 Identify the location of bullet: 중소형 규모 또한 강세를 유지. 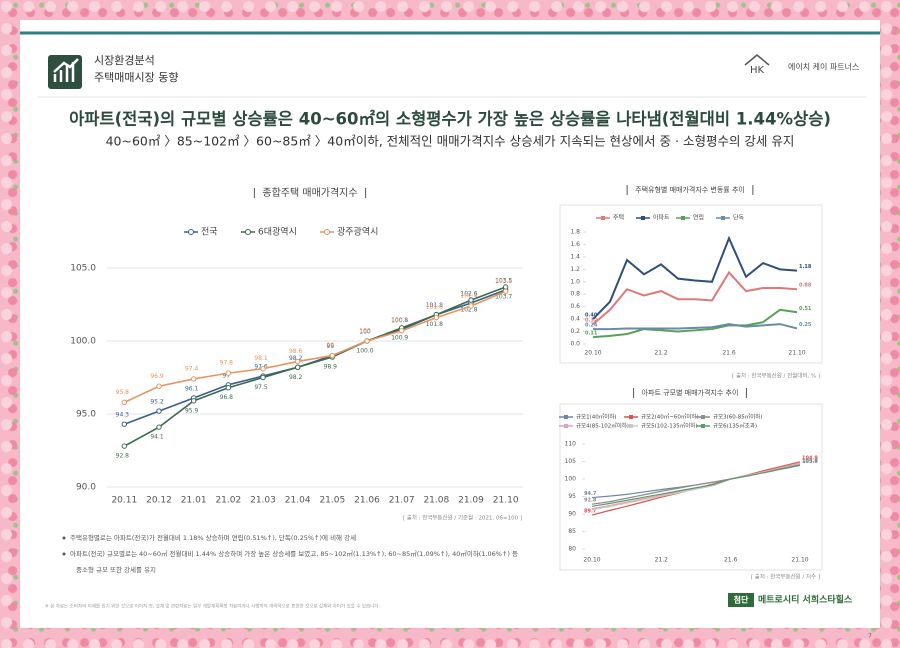
(116, 569).